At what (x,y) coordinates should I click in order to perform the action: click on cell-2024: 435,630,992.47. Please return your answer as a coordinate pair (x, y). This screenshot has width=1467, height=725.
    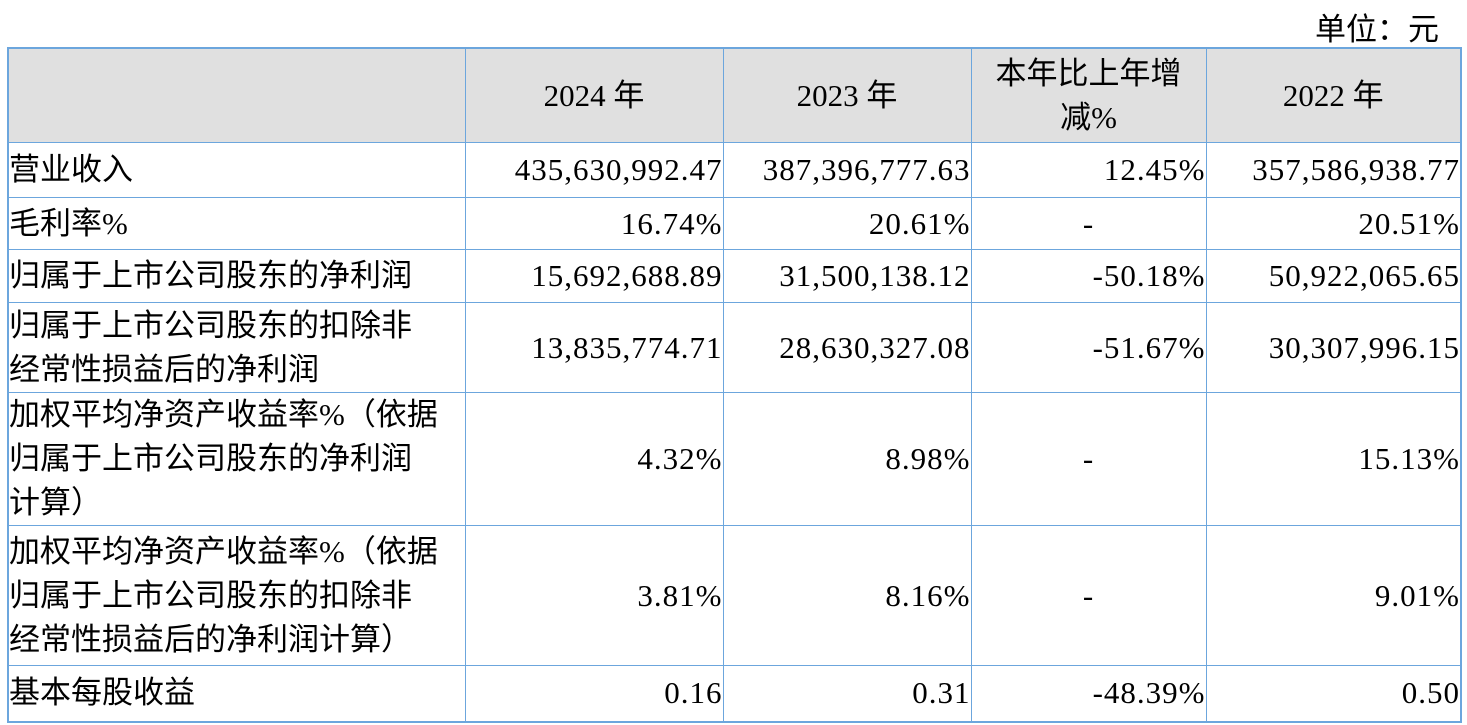
    Looking at the image, I should click on (594, 170).